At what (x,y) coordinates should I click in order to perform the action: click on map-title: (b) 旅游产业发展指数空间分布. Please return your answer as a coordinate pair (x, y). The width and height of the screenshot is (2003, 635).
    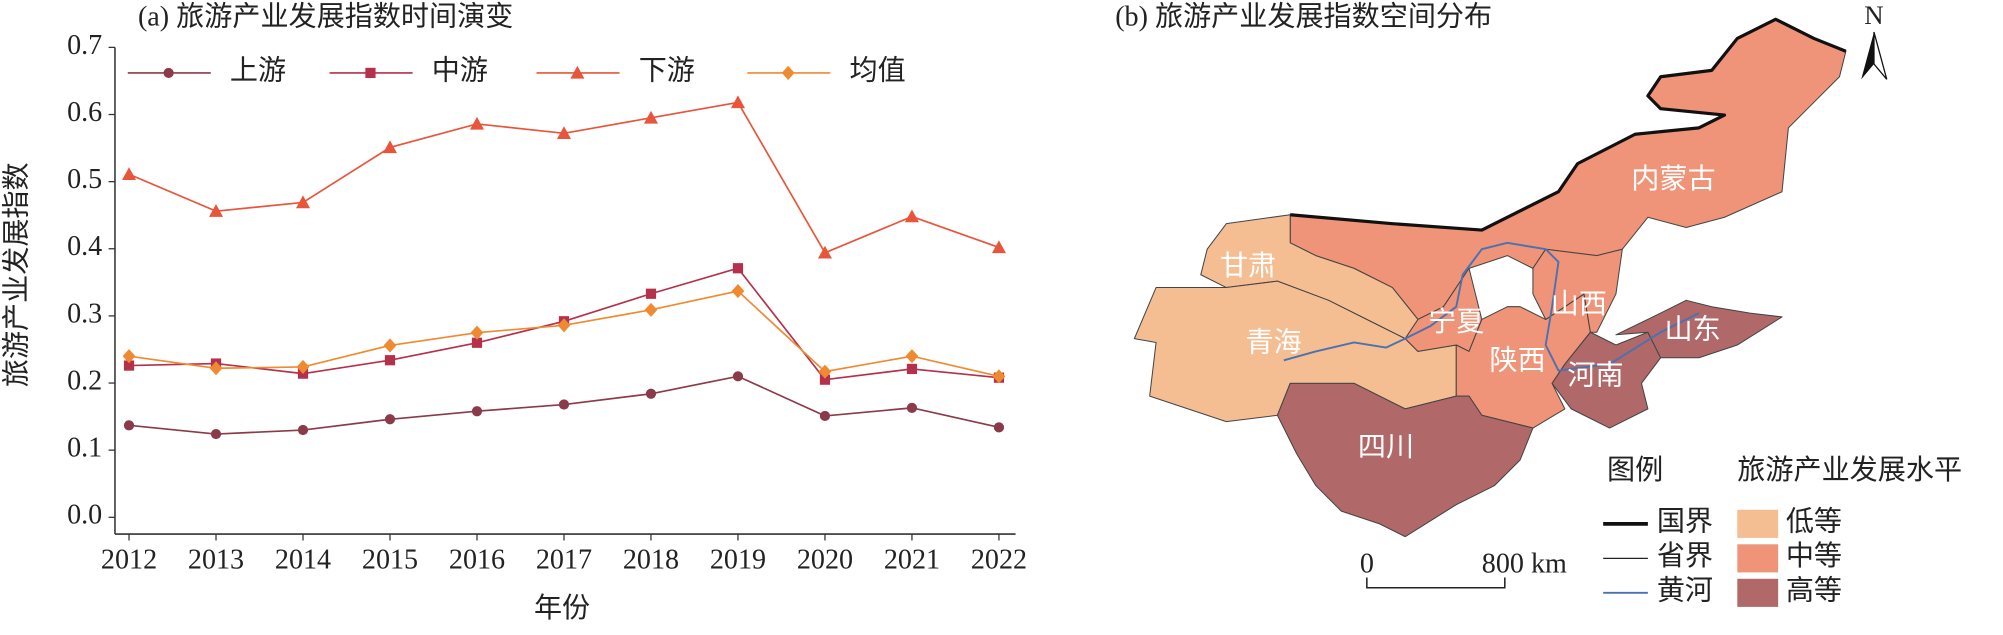
    Looking at the image, I should click on (1303, 17).